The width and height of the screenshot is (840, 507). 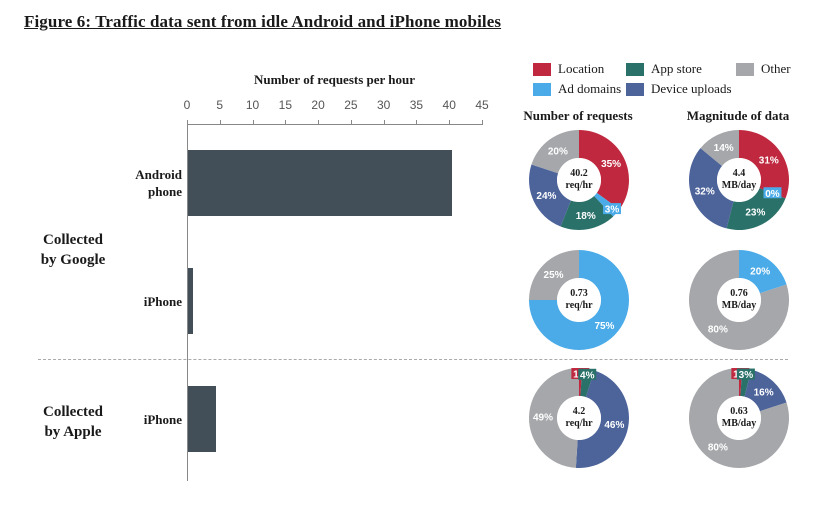 I want to click on svg-text: 0%, so click(x=772, y=194).